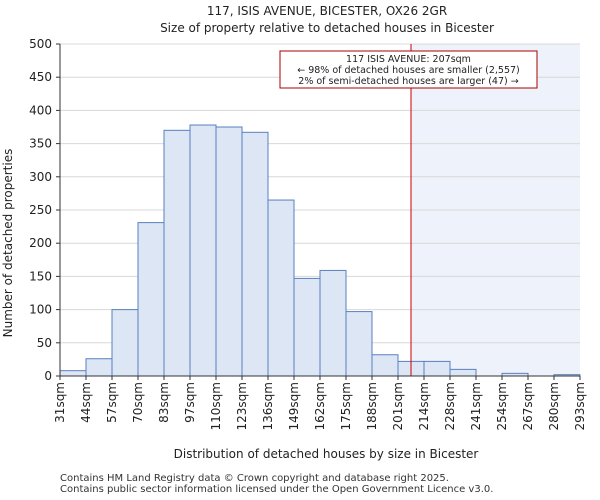 The image size is (600, 500). What do you see at coordinates (40, 144) in the screenshot?
I see `y-tick-label-350: 350` at bounding box center [40, 144].